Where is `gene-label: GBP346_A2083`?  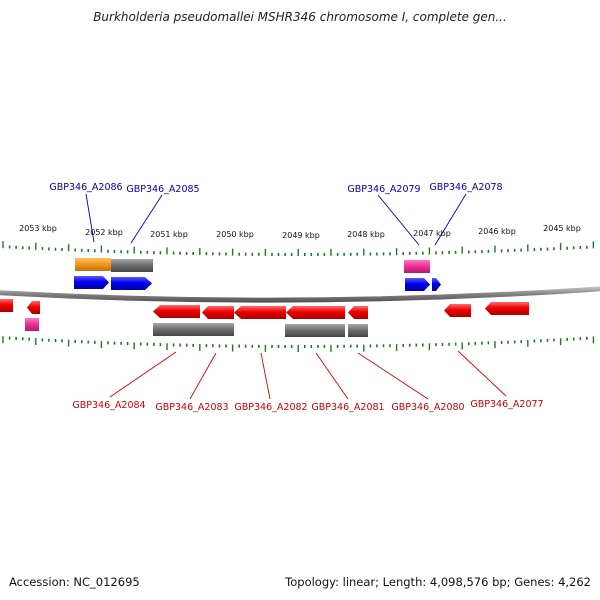 gene-label: GBP346_A2083 is located at coordinates (191, 407).